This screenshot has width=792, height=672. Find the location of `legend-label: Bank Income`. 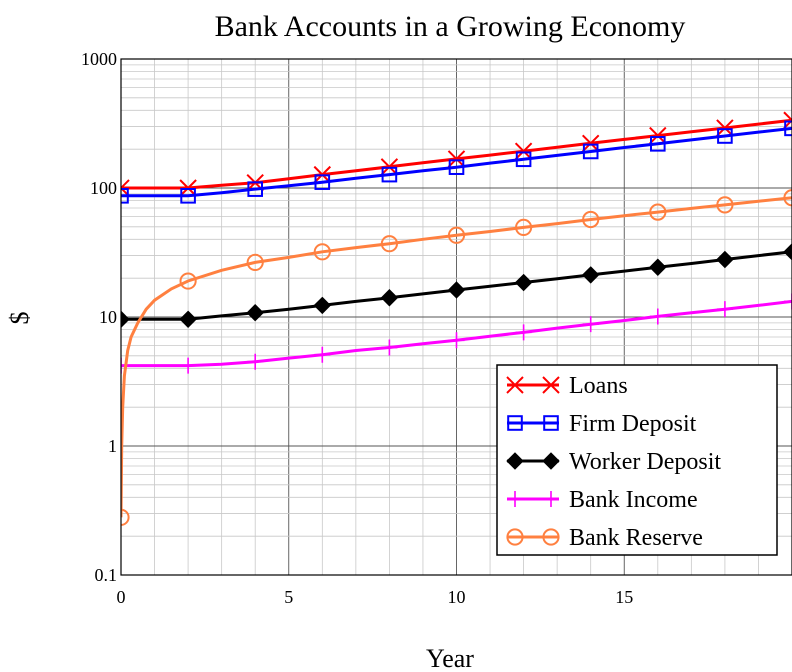

legend-label: Bank Income is located at coordinates (633, 500).